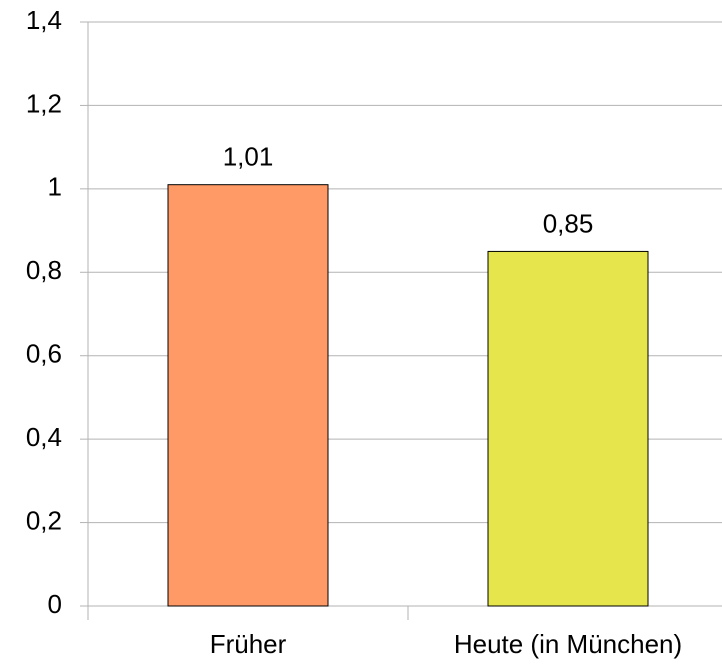 The height and width of the screenshot is (669, 722). Describe the element at coordinates (44, 437) in the screenshot. I see `y-tick-label: 0,4` at that location.